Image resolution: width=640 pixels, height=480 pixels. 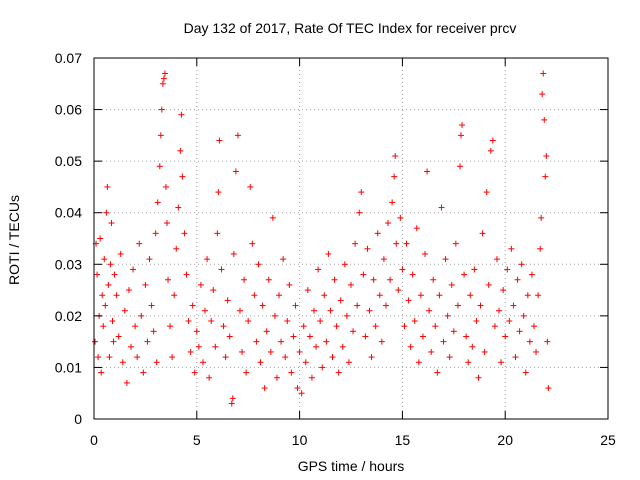 I want to click on x-tick-label: 0, so click(x=94, y=440).